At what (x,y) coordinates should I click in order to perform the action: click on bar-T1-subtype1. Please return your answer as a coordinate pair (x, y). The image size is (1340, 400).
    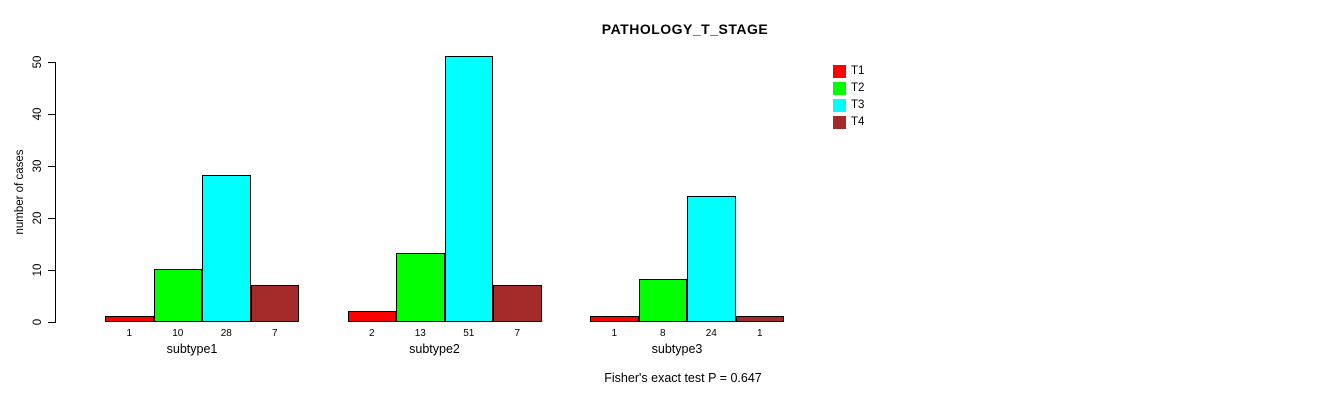
    Looking at the image, I should click on (129, 318).